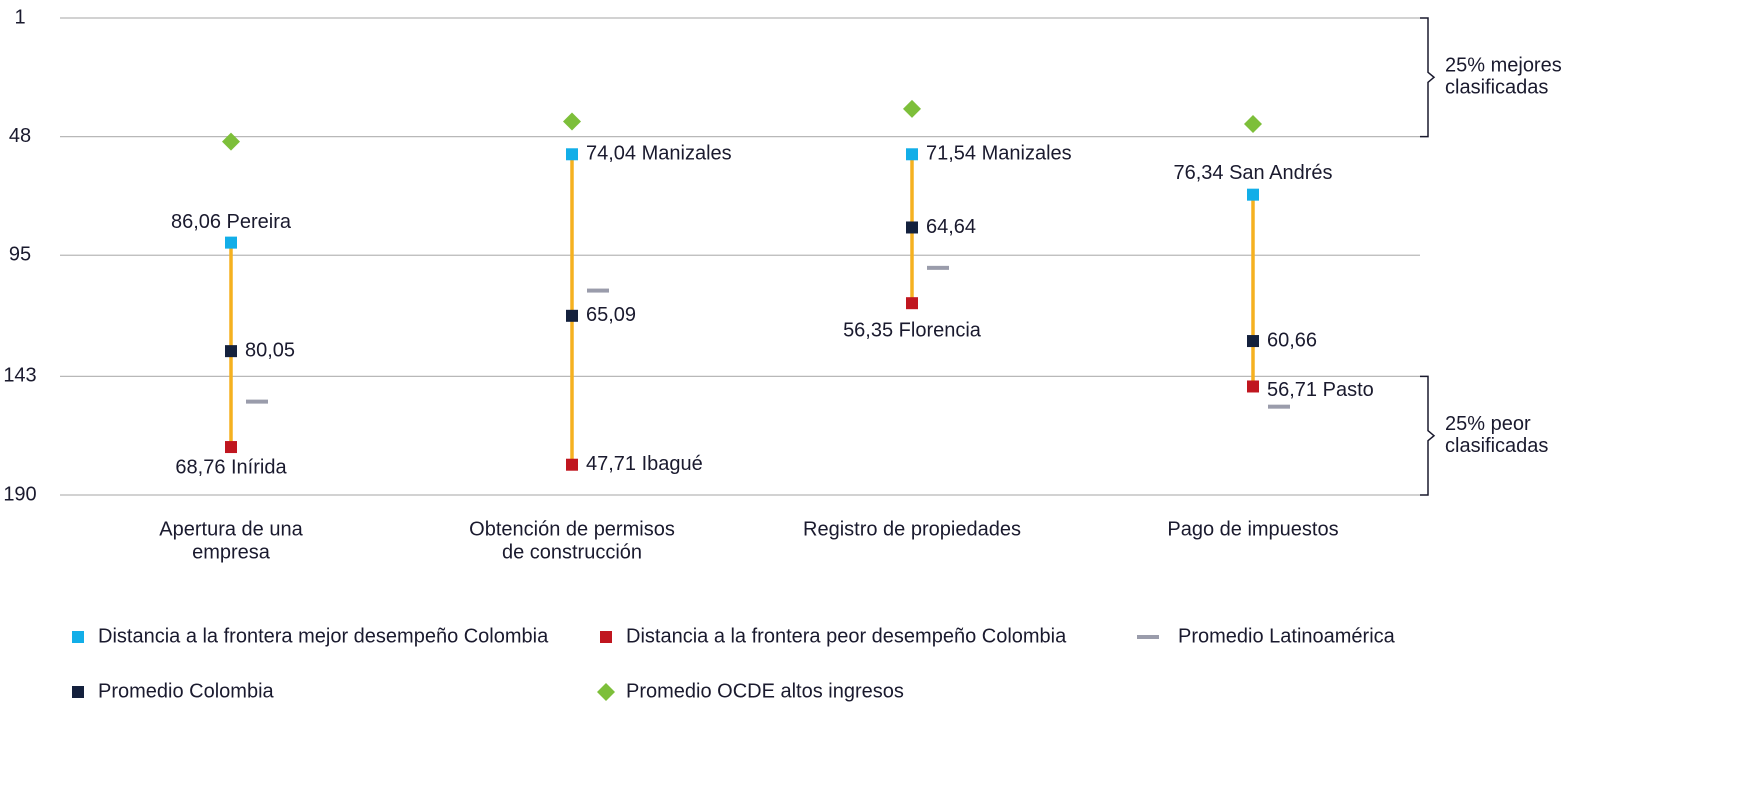  What do you see at coordinates (951, 227) in the screenshot?
I see `data-label: 64,64` at bounding box center [951, 227].